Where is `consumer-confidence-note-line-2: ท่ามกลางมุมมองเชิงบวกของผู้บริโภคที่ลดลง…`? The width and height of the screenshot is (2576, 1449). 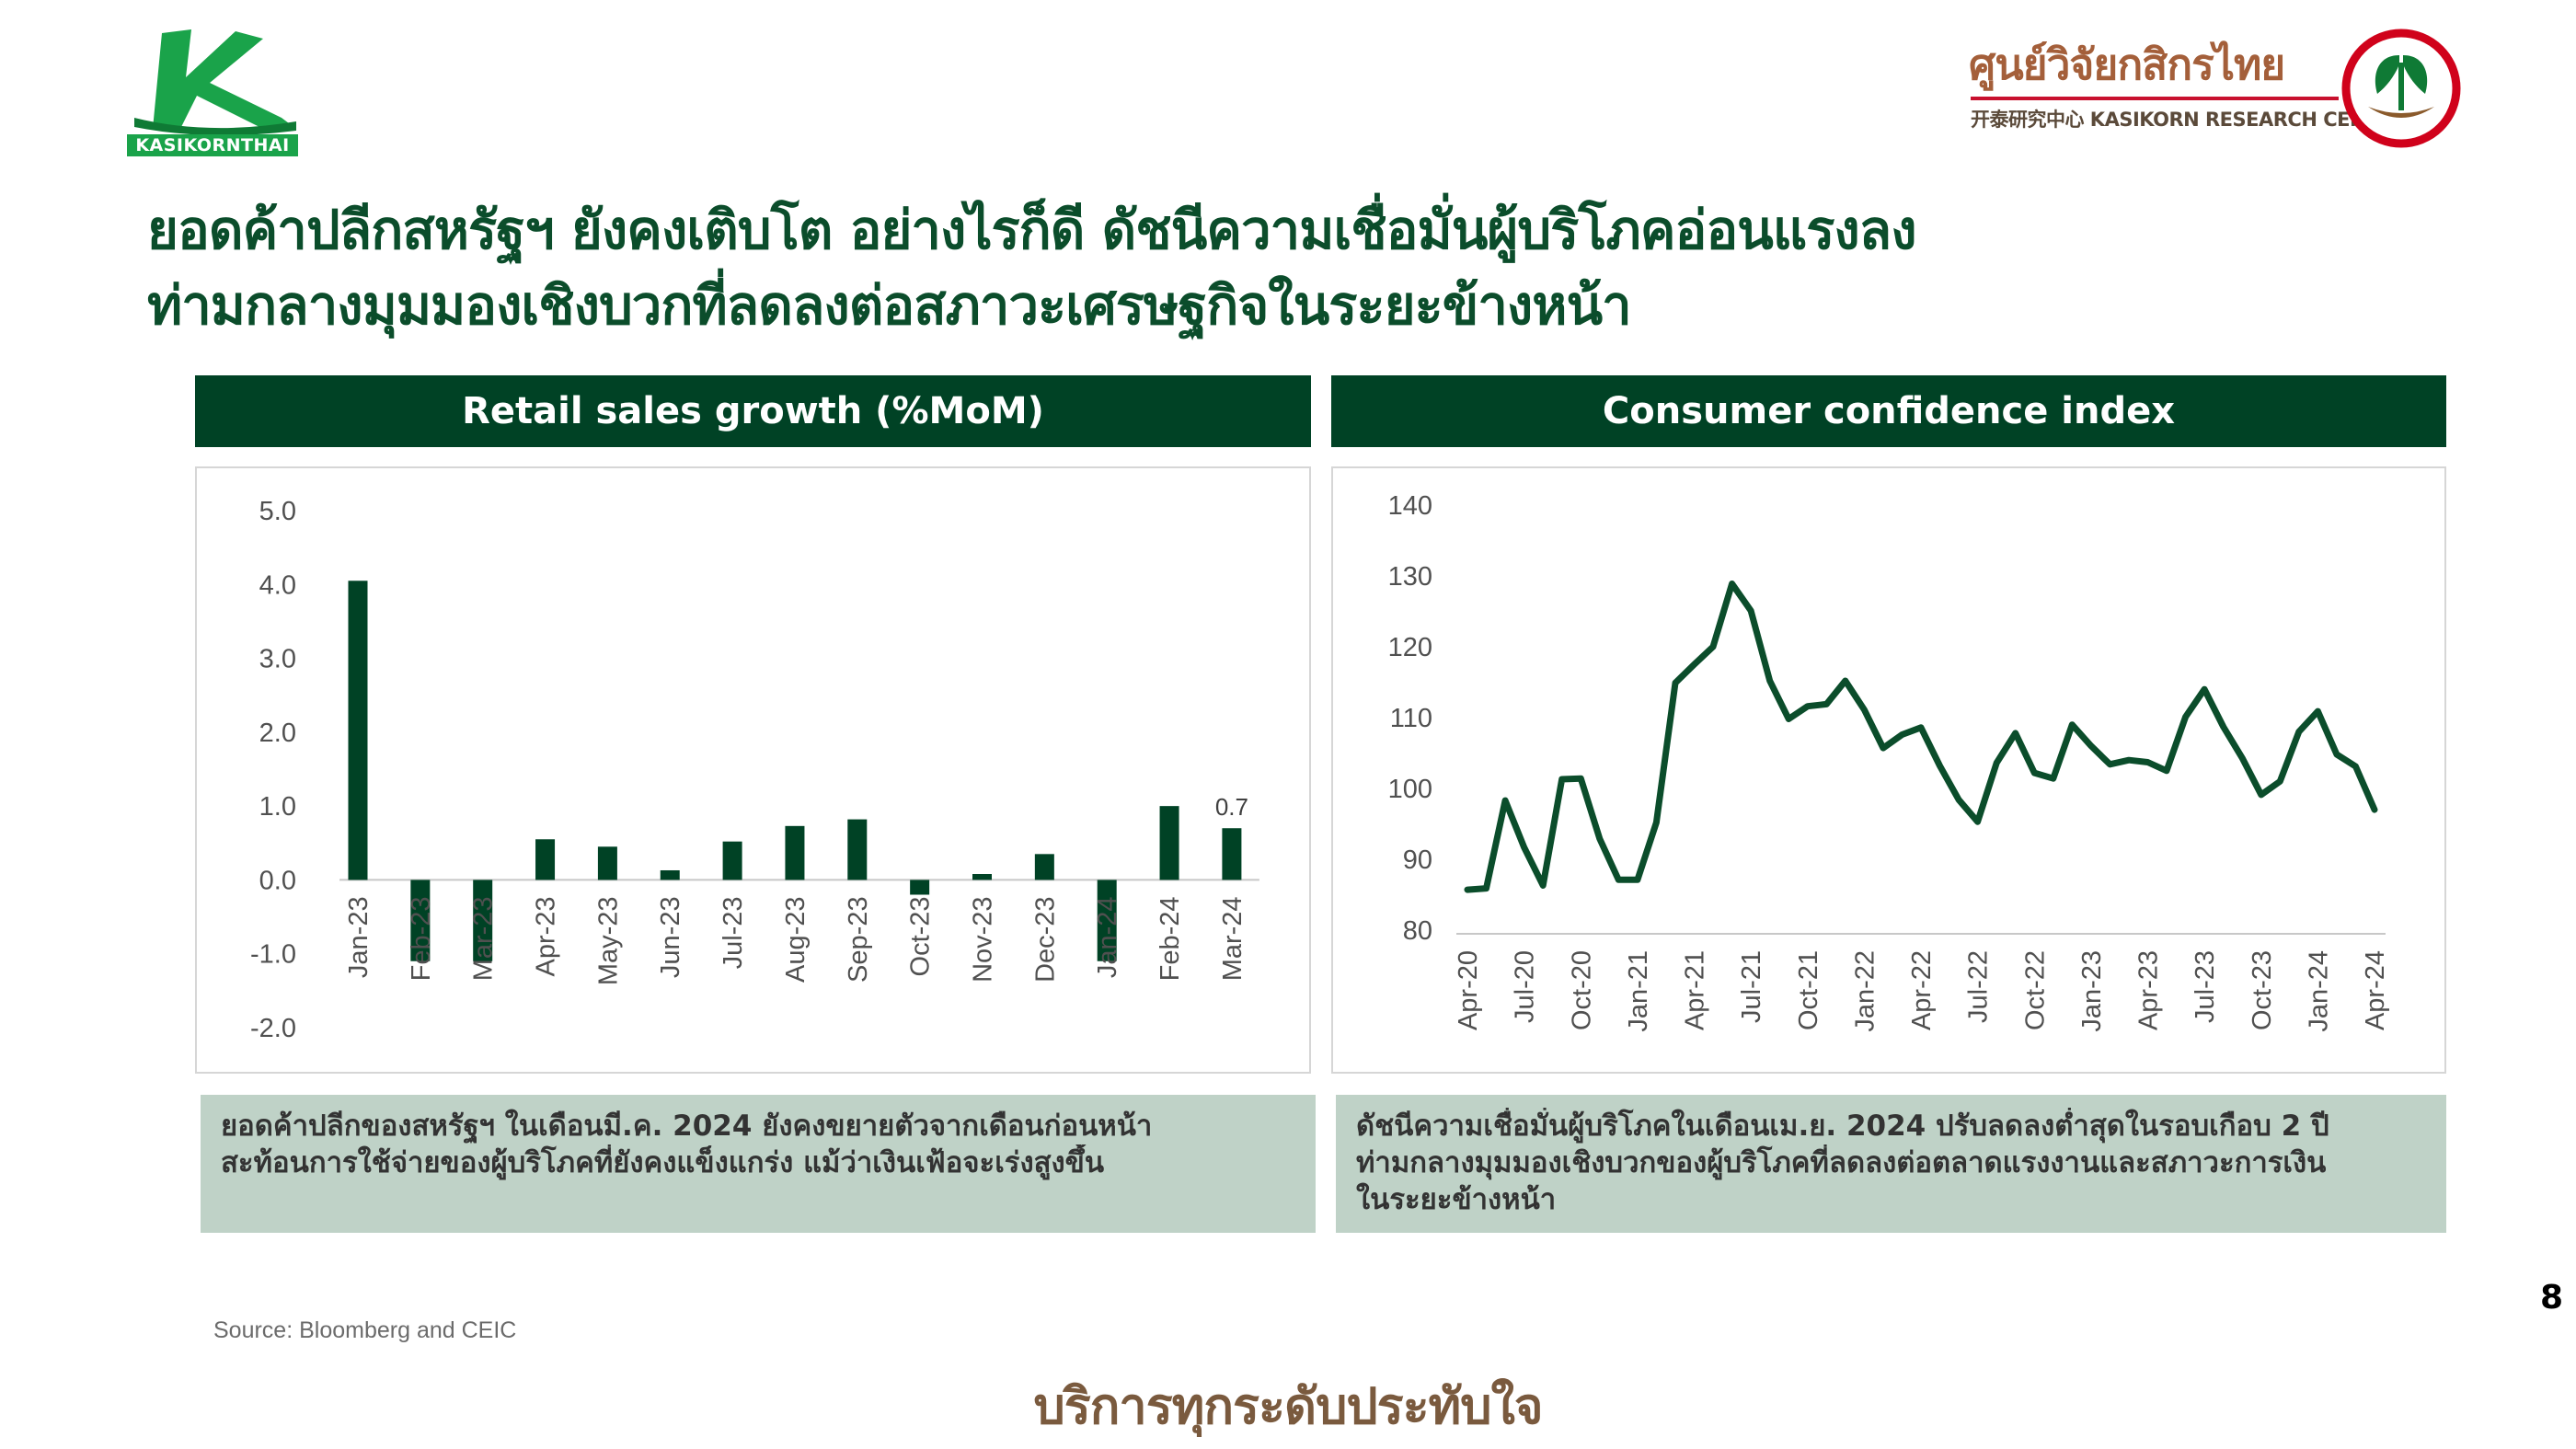 consumer-confidence-note-line-2: ท่ามกลางมุมมองเชิงบวกของผู้บริโภคที่ลดลง… is located at coordinates (1841, 1162).